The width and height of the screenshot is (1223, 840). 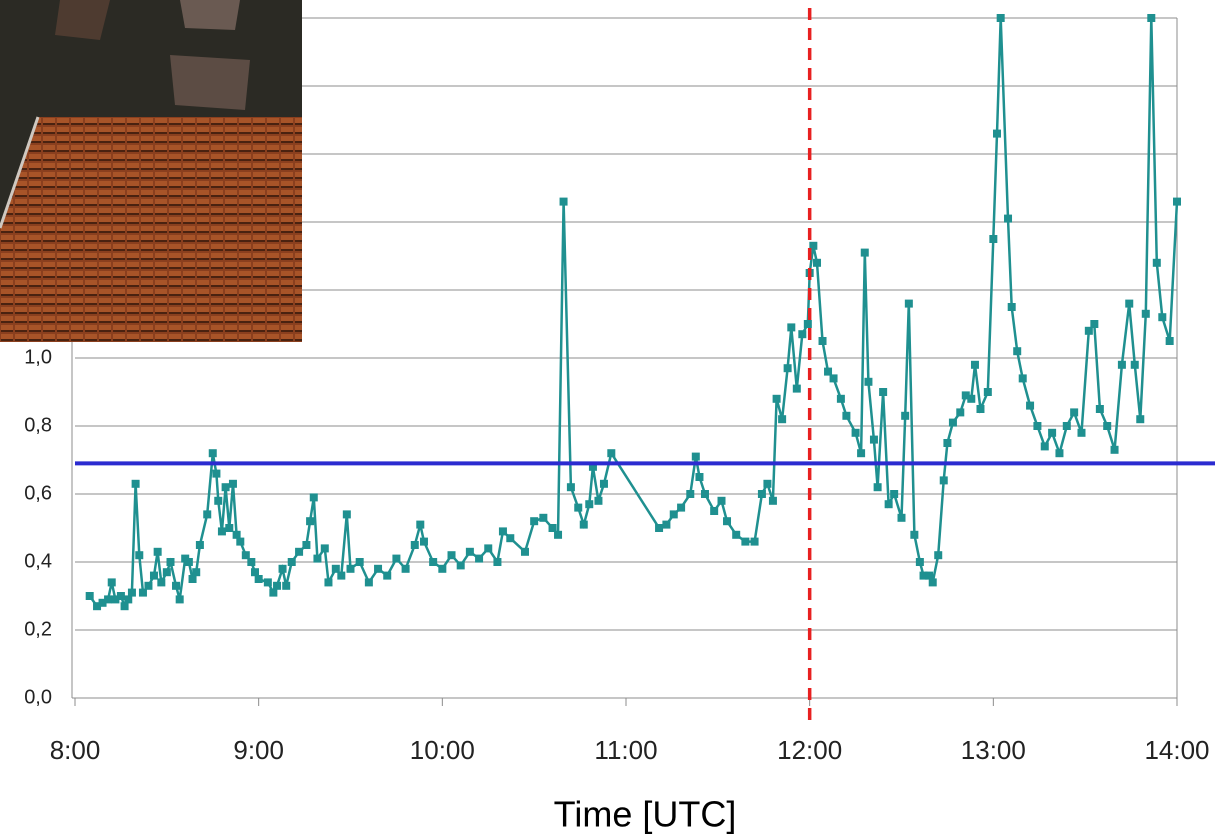 I want to click on x-tick-label: 13:00, so click(x=993, y=750).